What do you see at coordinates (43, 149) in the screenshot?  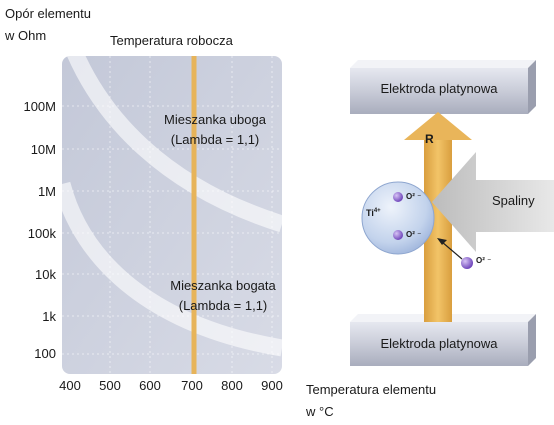 I see `y-tick-label: 10M` at bounding box center [43, 149].